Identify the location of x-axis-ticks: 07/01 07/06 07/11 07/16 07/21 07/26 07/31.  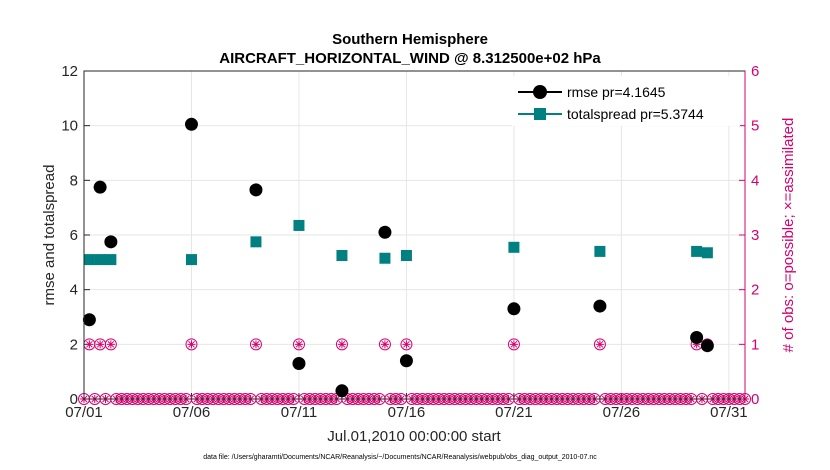
(406, 407).